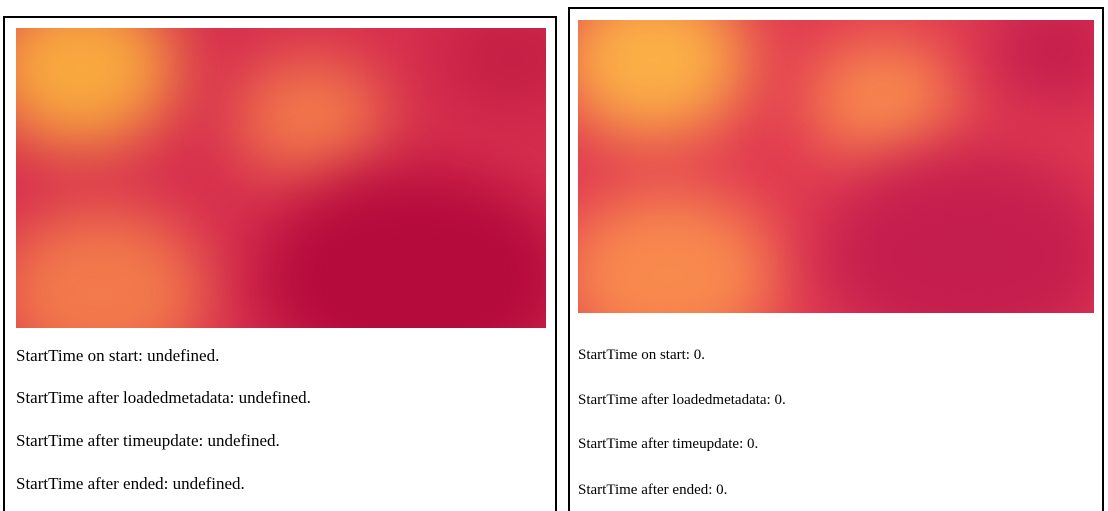  Describe the element at coordinates (682, 400) in the screenshot. I see `starttime-after-loadedmetadata-text: StartTime after loadedmetadata: 0.` at that location.